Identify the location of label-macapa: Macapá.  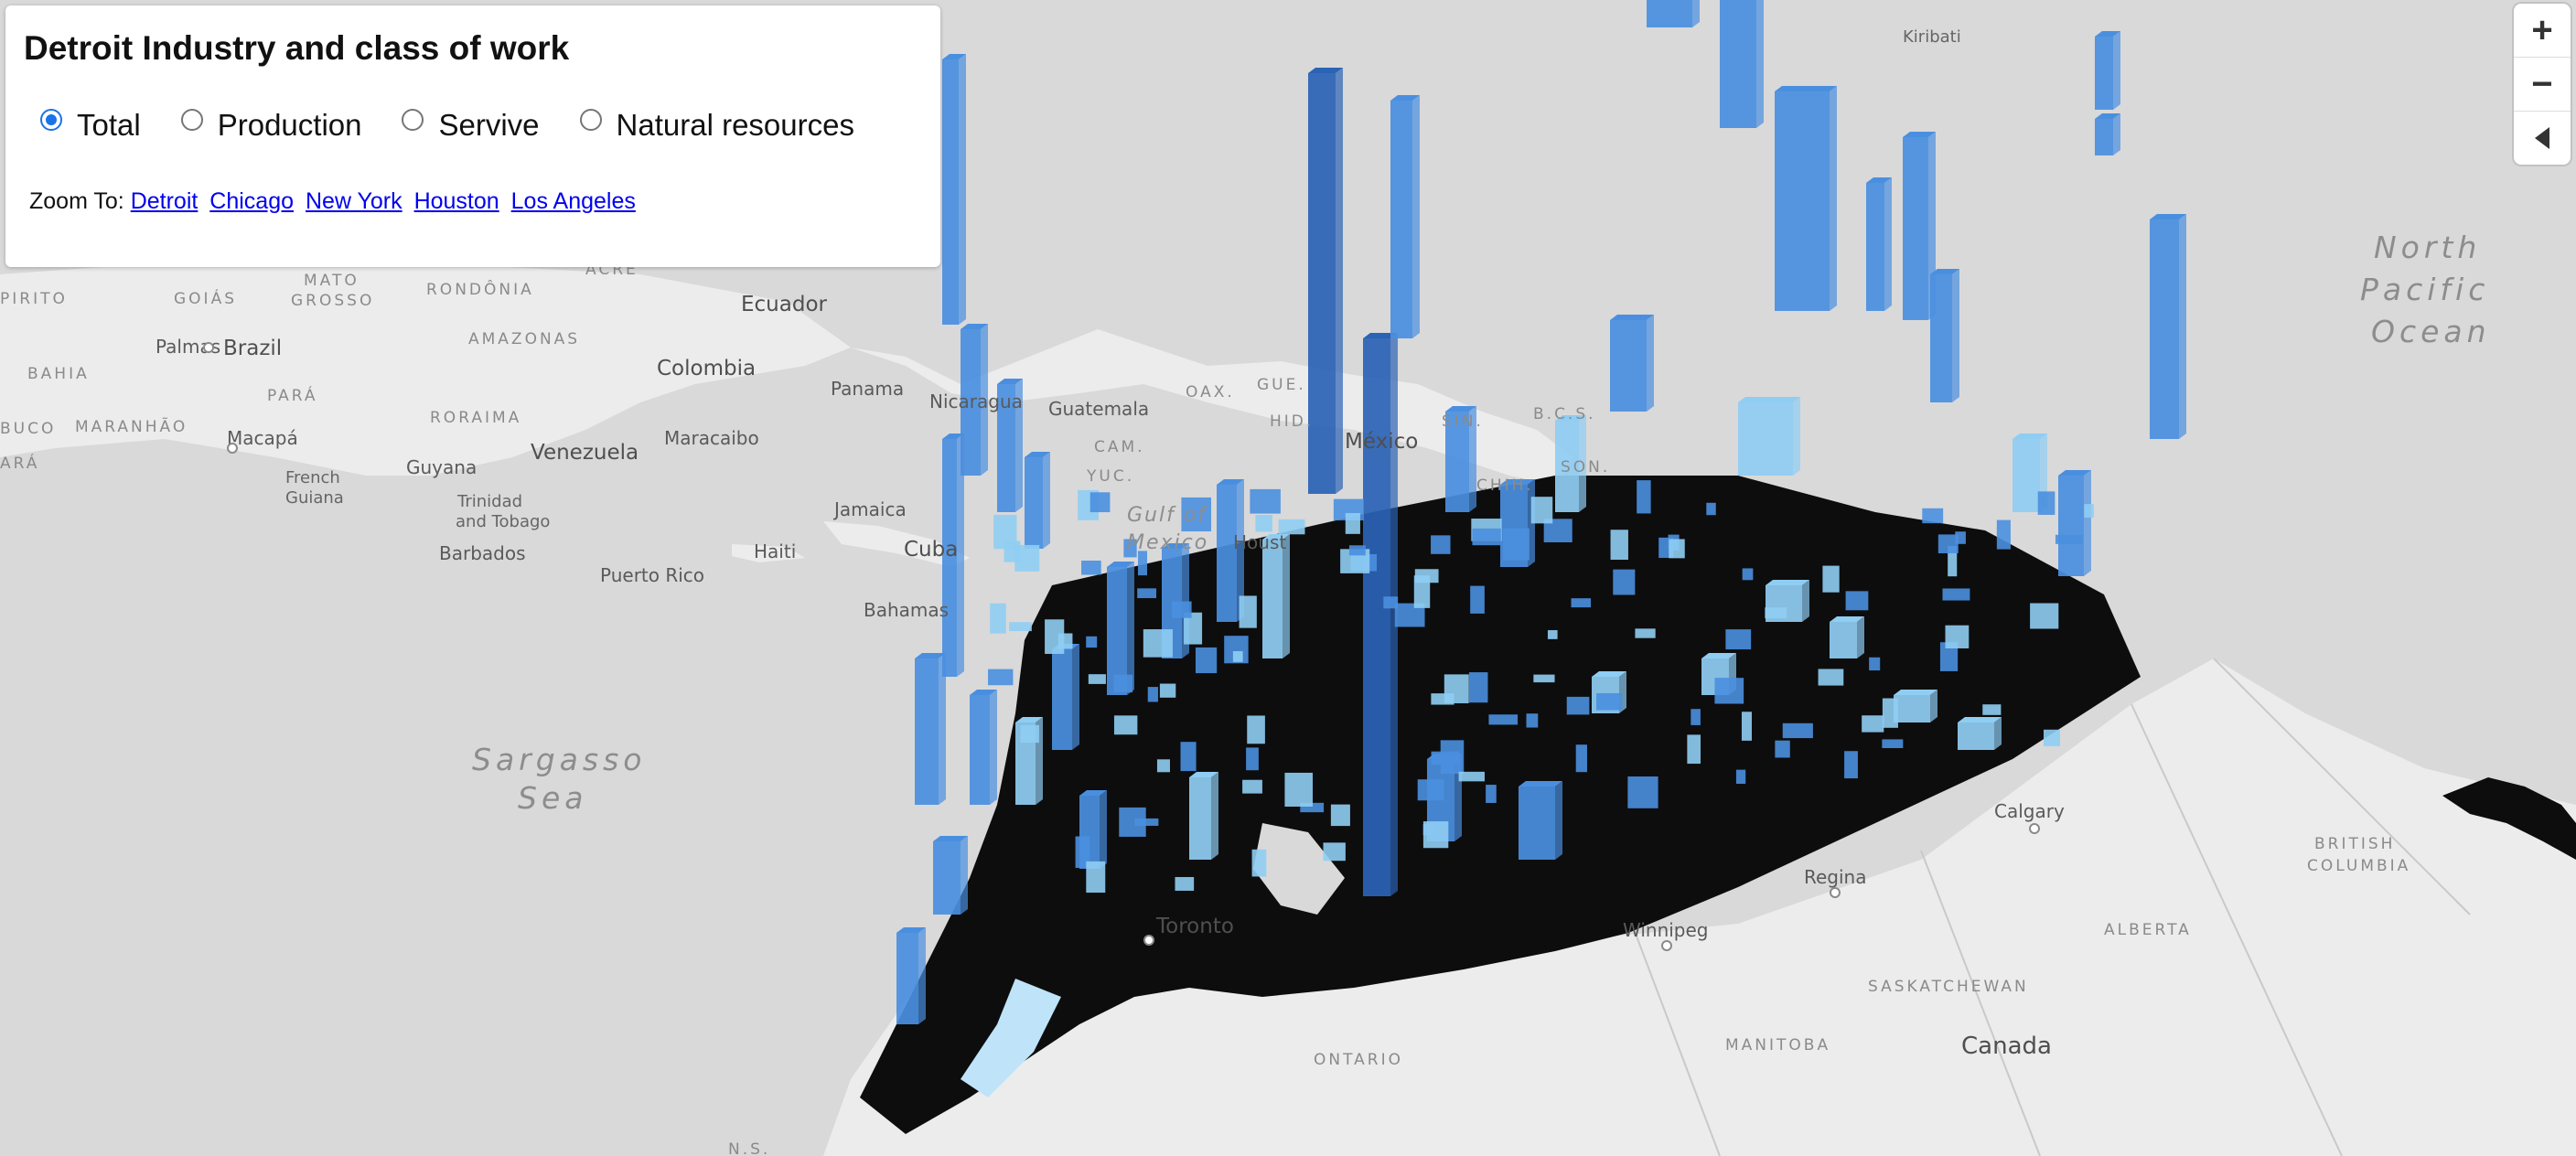
(262, 438).